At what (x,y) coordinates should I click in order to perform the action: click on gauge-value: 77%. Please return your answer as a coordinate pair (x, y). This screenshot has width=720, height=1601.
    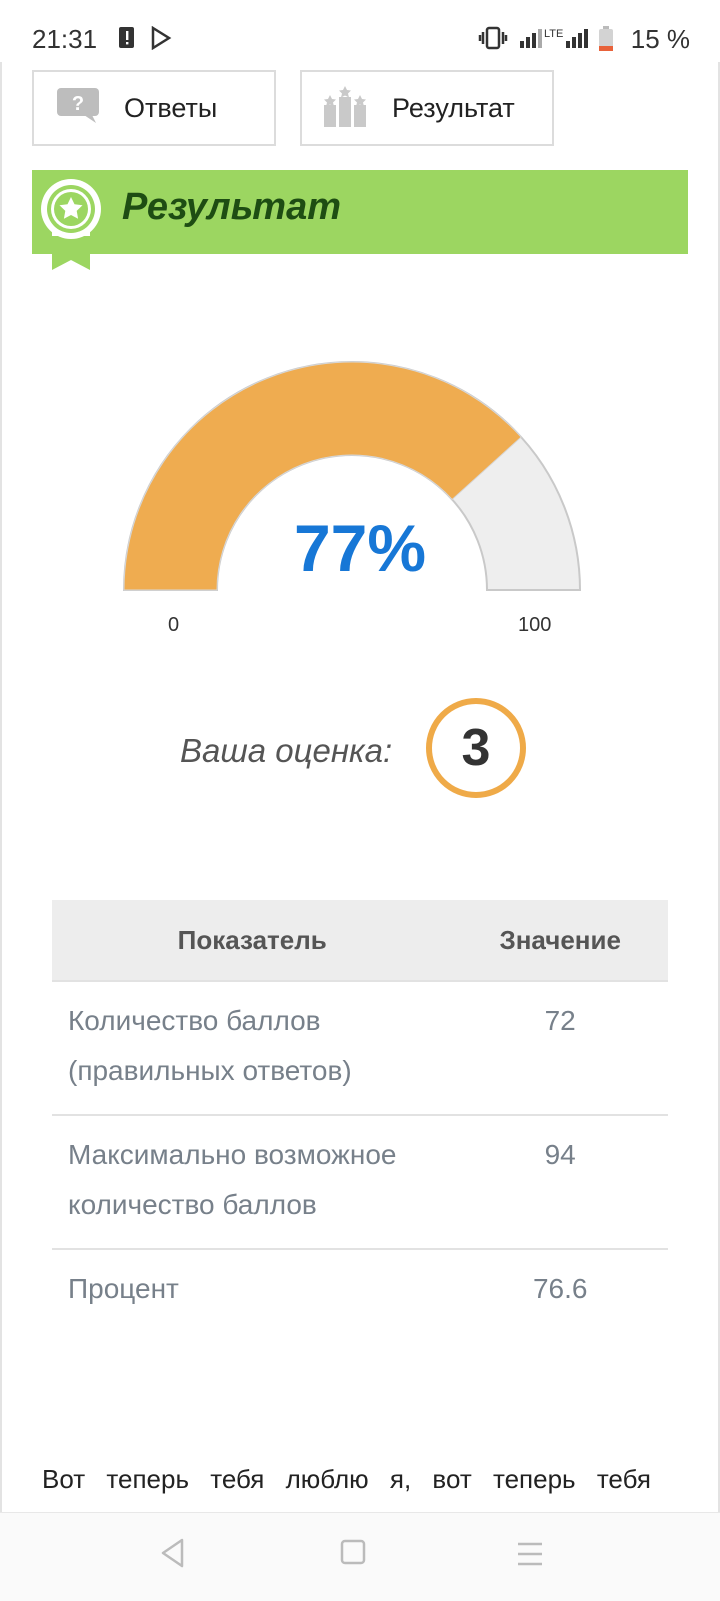
    Looking at the image, I should click on (360, 548).